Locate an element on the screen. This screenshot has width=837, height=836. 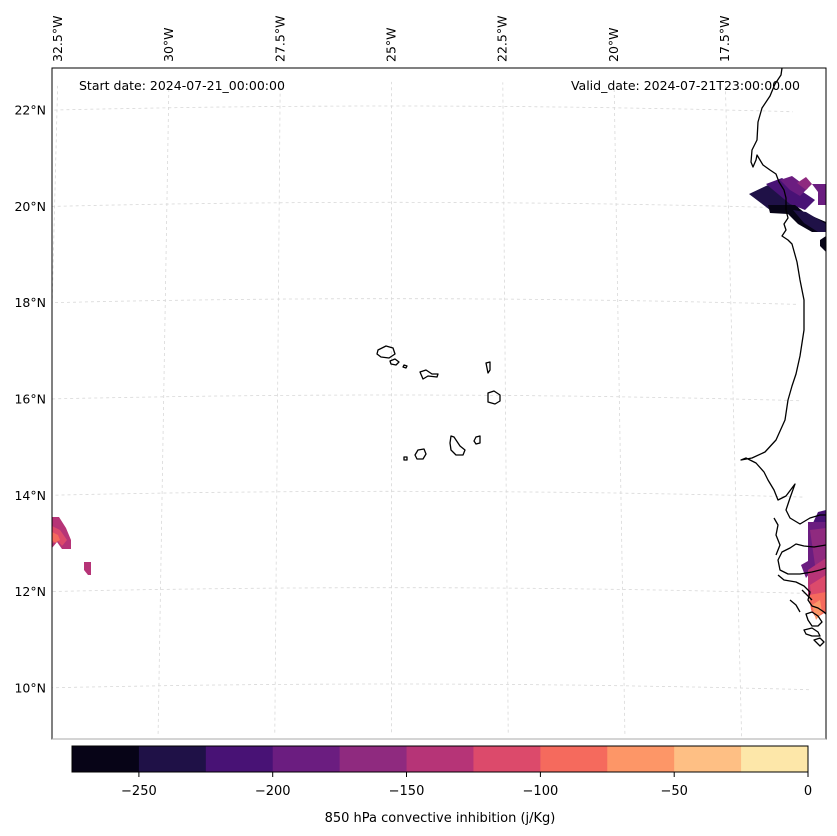
start-date-label: Start date: 2024-07-21_00:00:00 is located at coordinates (182, 85).